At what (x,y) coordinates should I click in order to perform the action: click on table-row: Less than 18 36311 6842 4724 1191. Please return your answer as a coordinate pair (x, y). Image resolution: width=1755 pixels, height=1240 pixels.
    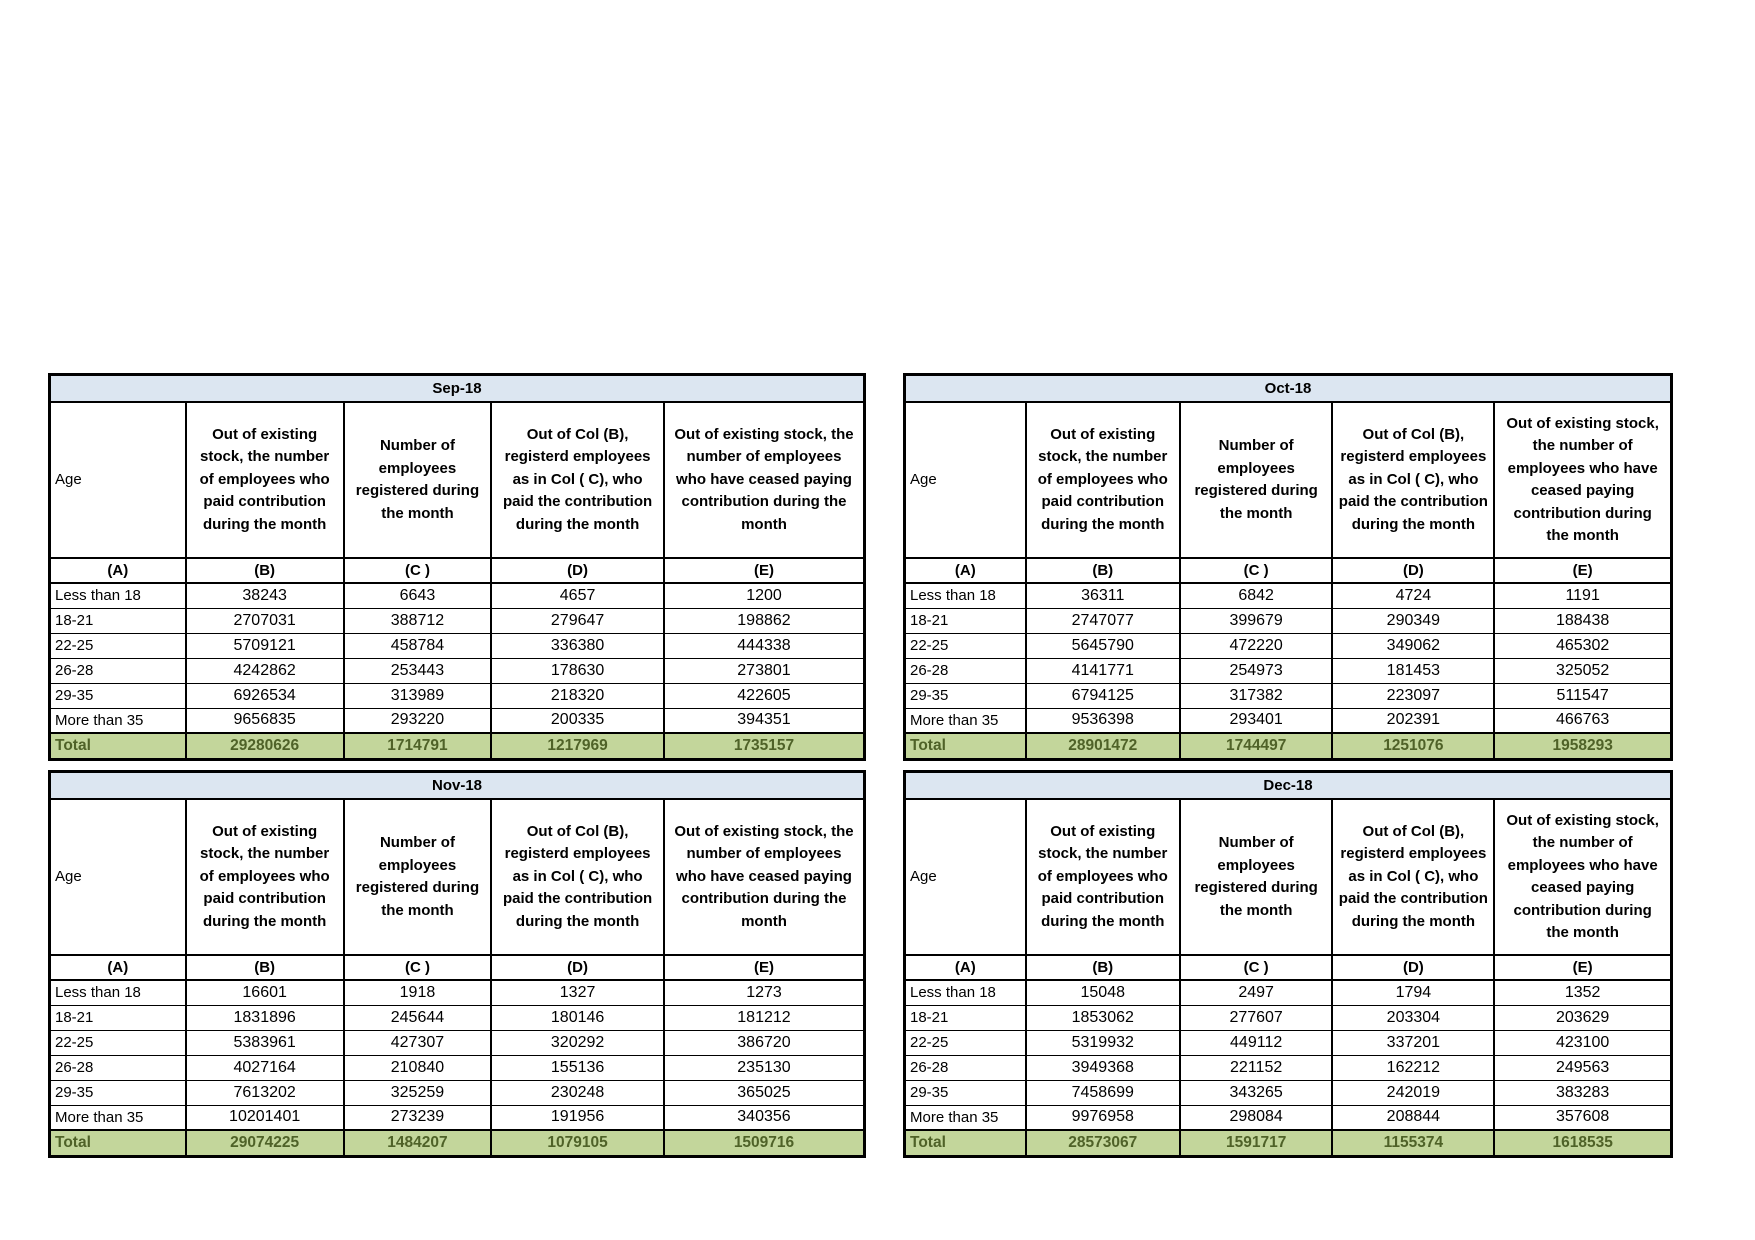
    Looking at the image, I should click on (1288, 595).